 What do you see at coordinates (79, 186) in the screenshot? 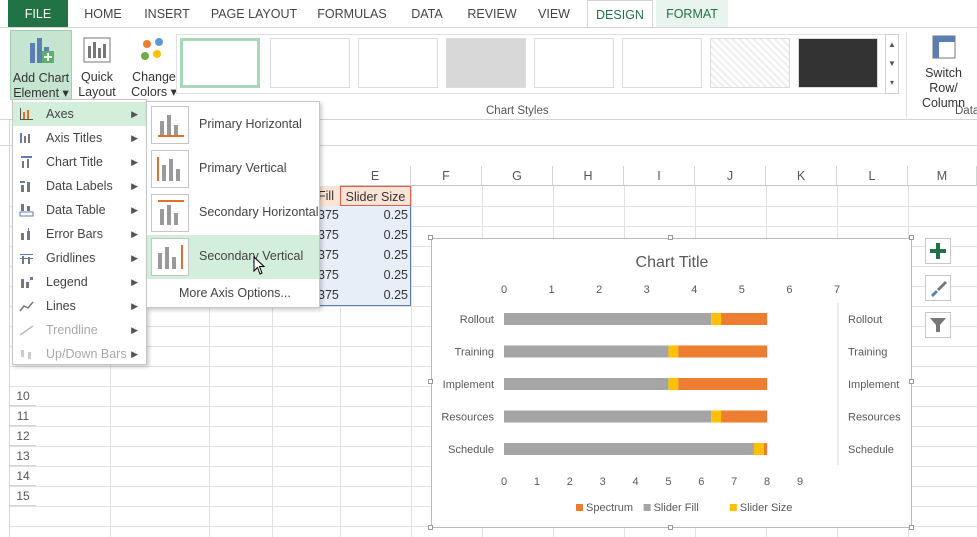
I see `menu-item-data-labels: Data Labels ▶` at bounding box center [79, 186].